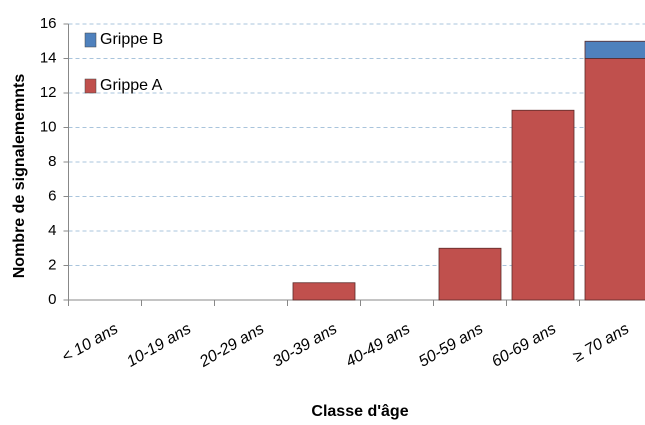 The width and height of the screenshot is (645, 425). Describe the element at coordinates (48, 126) in the screenshot. I see `y-tick-label: 10` at that location.